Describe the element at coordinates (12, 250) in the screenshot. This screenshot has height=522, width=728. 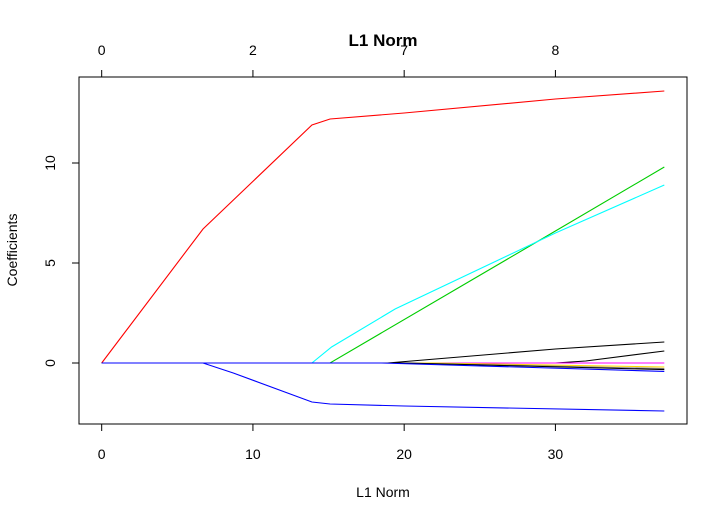
I see `y-axis-title: Coefficients` at that location.